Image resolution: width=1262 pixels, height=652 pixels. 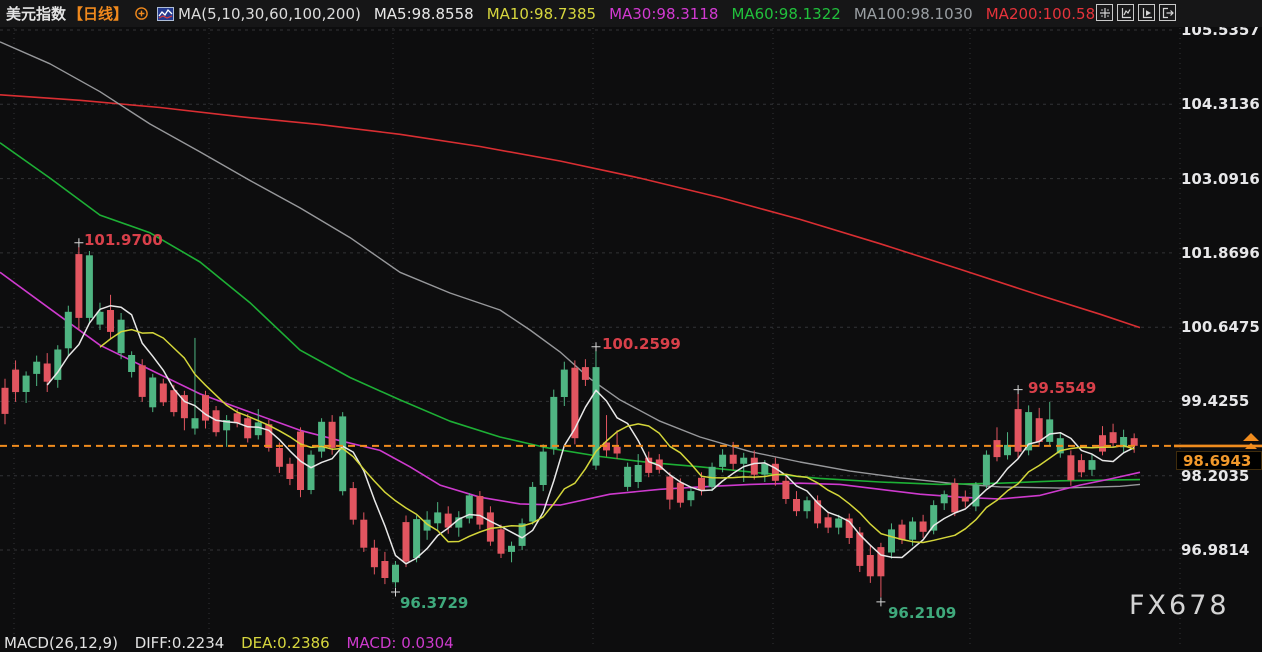 I want to click on ma60-value: MA60:98.1322, so click(x=786, y=13).